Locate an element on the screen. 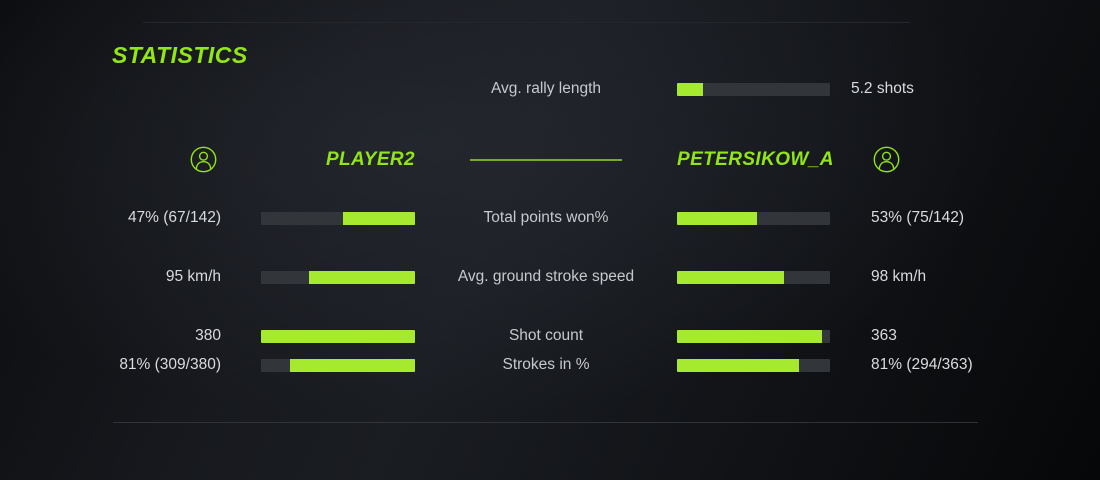 Image resolution: width=1100 pixels, height=480 pixels. rally-length-row: Avg. rally length 5.2 shots is located at coordinates (550, 89).